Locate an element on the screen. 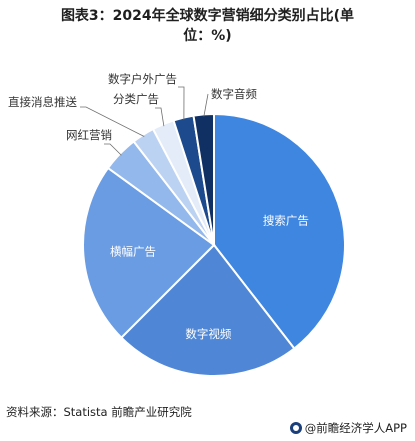 Image resolution: width=415 pixels, height=441 pixels. brand-mark: @前瞻经济学人APP is located at coordinates (348, 428).